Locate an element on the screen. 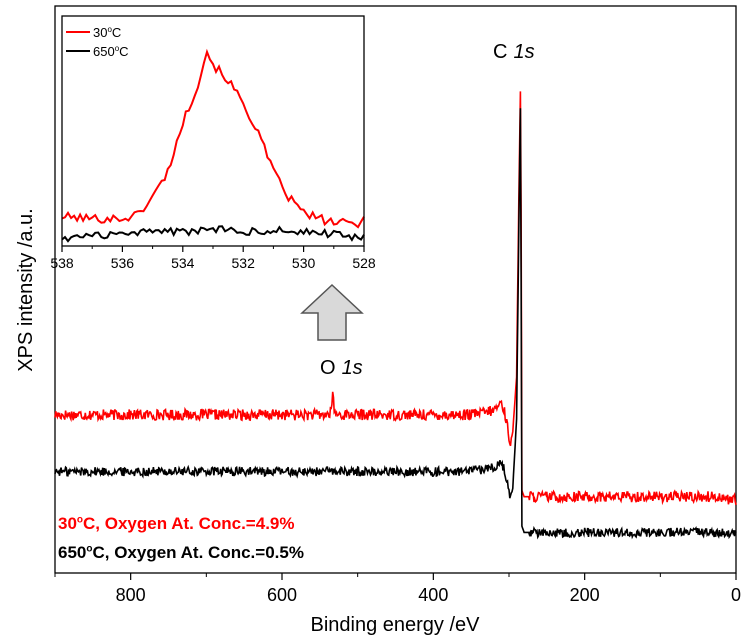 The height and width of the screenshot is (644, 742). main-x-tick-label: 200 is located at coordinates (585, 595).